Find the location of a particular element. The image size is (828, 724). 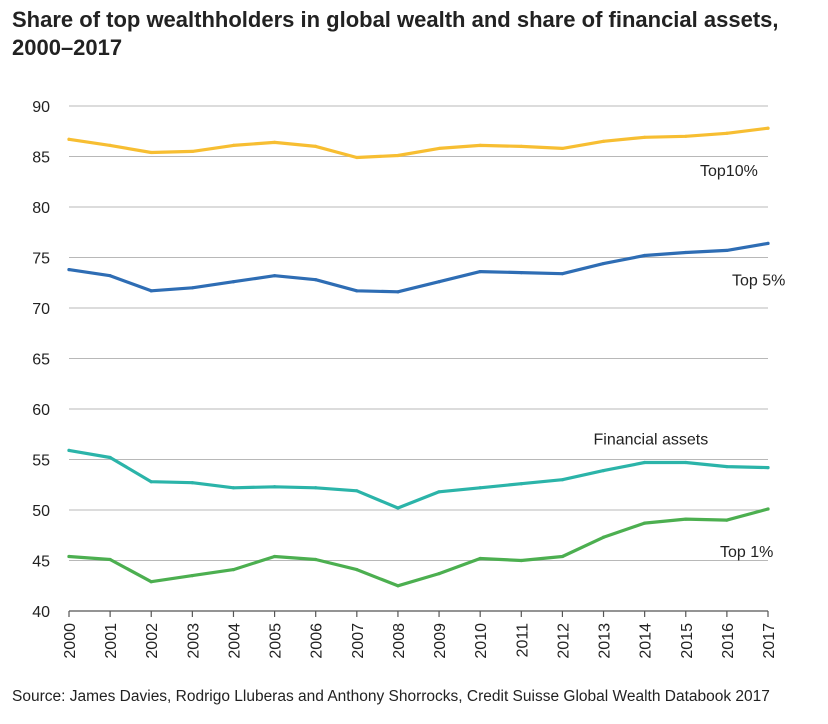

x-tick-label: 2015 is located at coordinates (687, 641).